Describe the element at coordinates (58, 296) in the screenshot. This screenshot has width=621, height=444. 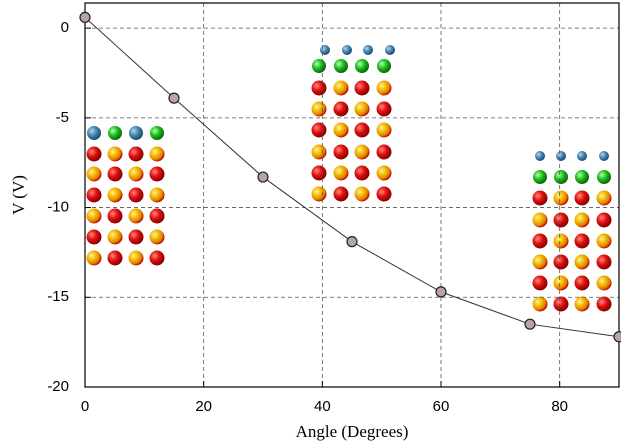
I see `y-tick-label: -15` at that location.